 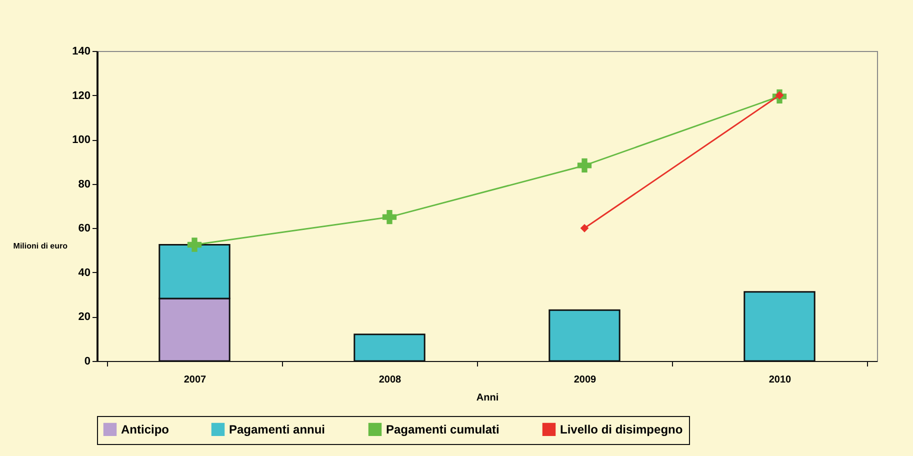 What do you see at coordinates (443, 429) in the screenshot?
I see `legend-label: Pagamenti cumulati` at bounding box center [443, 429].